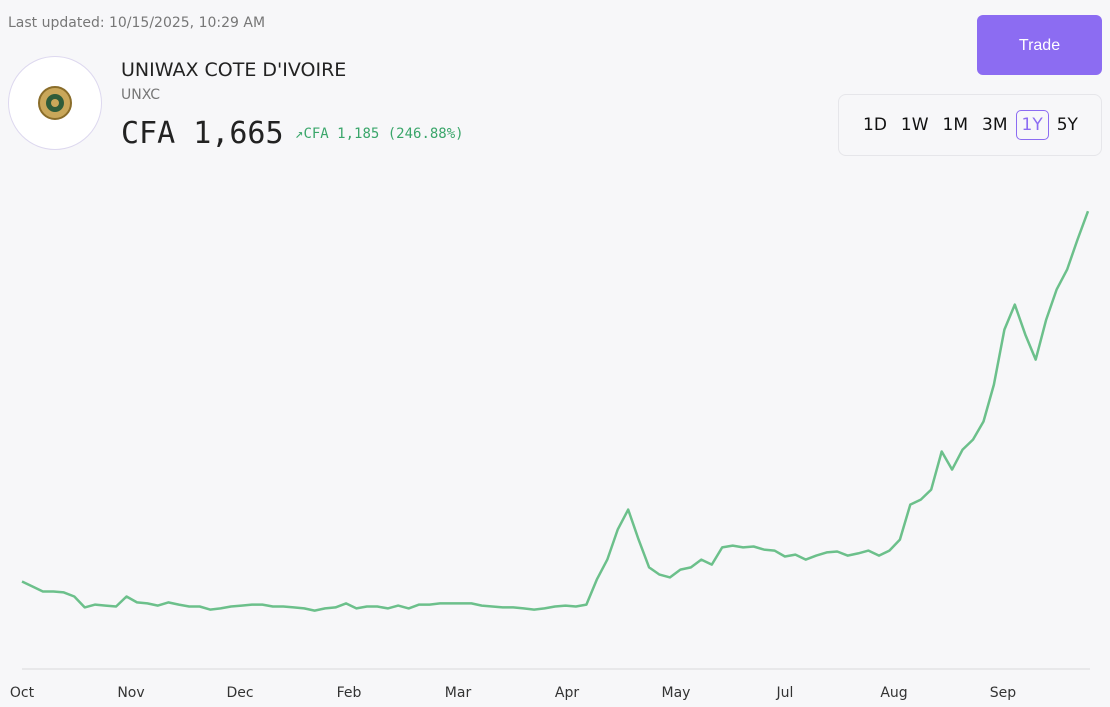 Image resolution: width=1110 pixels, height=707 pixels. Describe the element at coordinates (349, 693) in the screenshot. I see `x-tick-label: Feb` at that location.